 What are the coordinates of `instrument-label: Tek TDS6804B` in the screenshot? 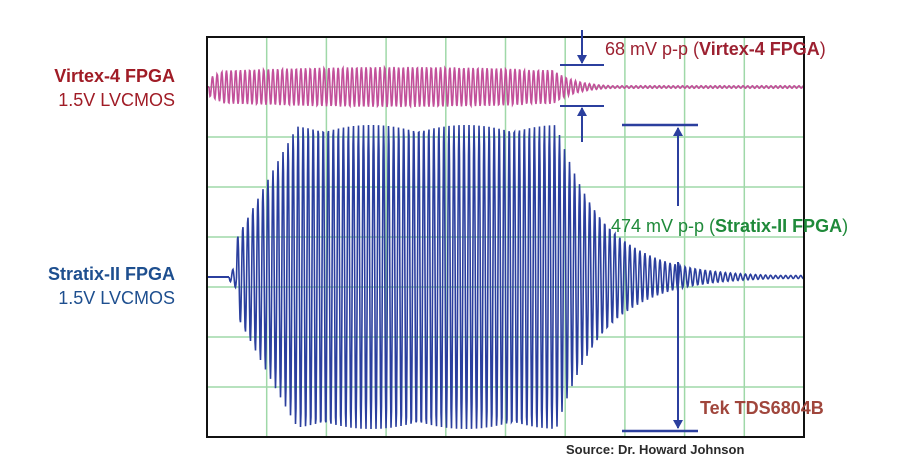 It's located at (762, 408).